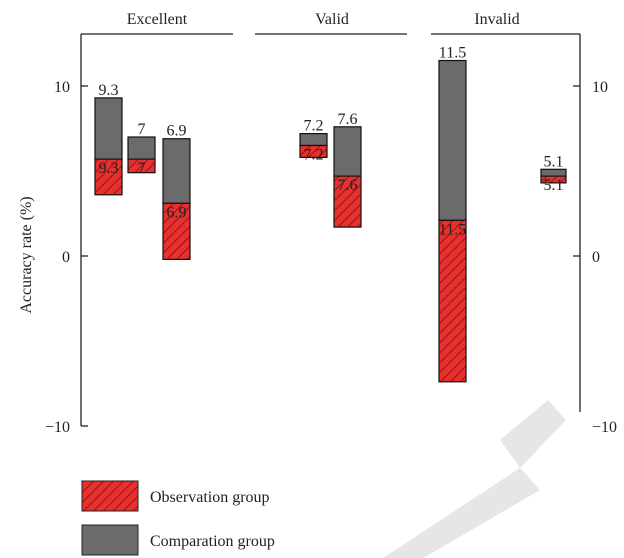  I want to click on panel-title-valid: Valid, so click(332, 19).